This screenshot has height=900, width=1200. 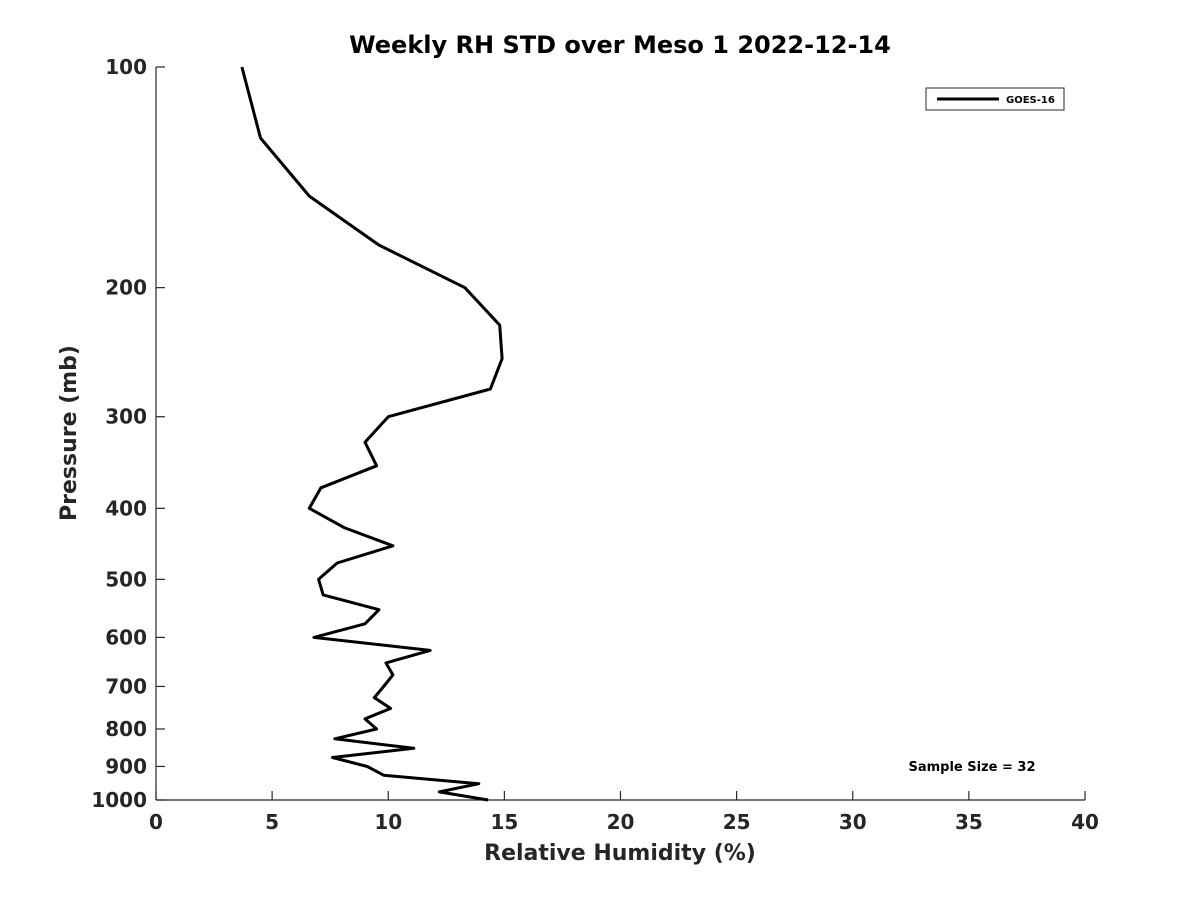 What do you see at coordinates (126, 67) in the screenshot?
I see `y-tick-label: 100` at bounding box center [126, 67].